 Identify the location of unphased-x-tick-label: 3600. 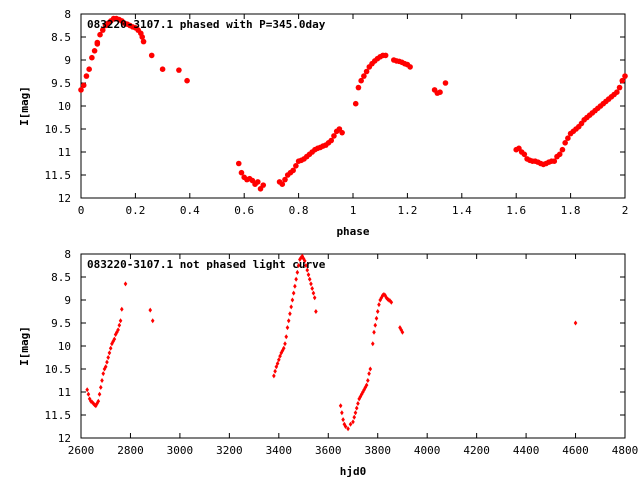
(328, 450).